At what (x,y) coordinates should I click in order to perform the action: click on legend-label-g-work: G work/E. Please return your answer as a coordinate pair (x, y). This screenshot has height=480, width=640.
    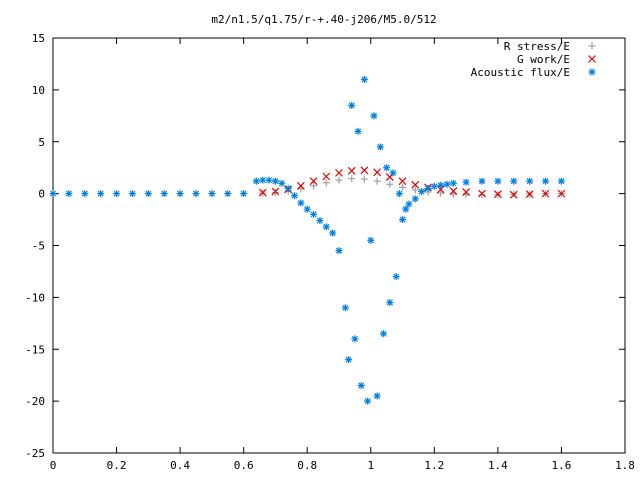
    Looking at the image, I should click on (543, 59).